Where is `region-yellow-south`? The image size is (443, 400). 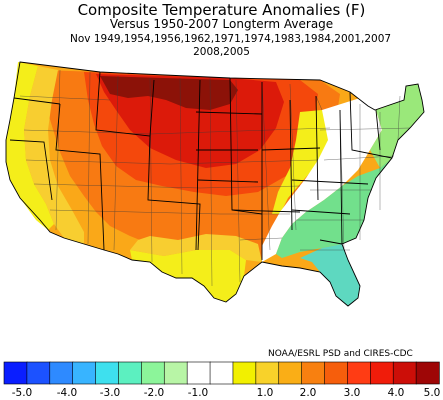
region-yellow-south is located at coordinates (188, 276).